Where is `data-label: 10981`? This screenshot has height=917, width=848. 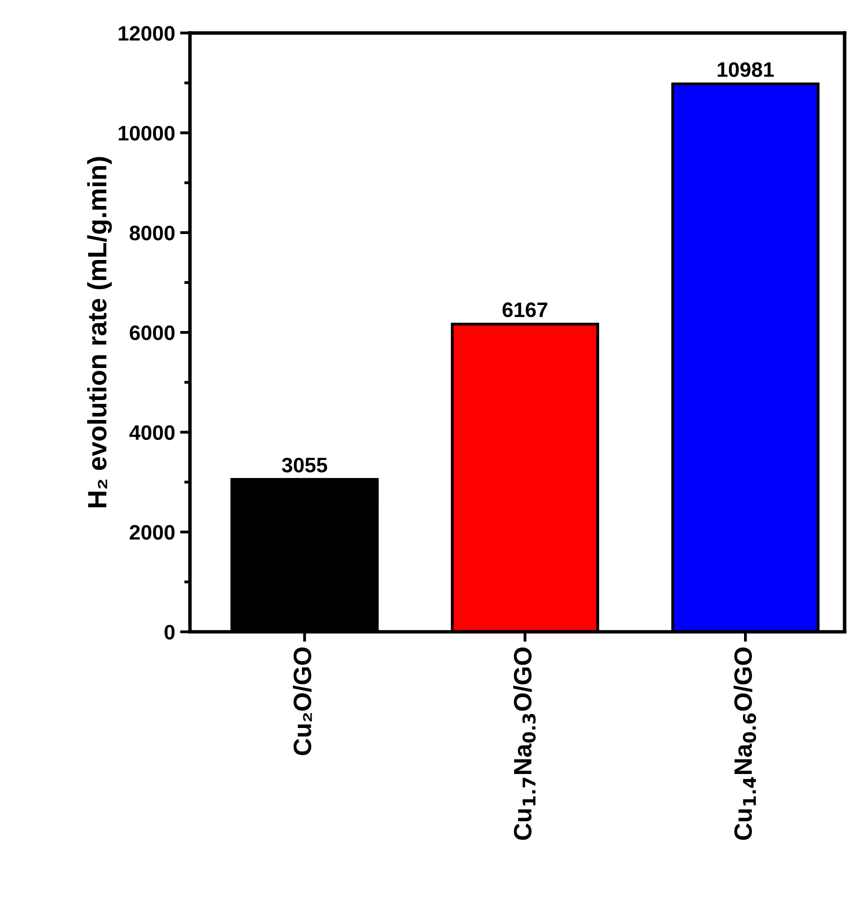 data-label: 10981 is located at coordinates (746, 69).